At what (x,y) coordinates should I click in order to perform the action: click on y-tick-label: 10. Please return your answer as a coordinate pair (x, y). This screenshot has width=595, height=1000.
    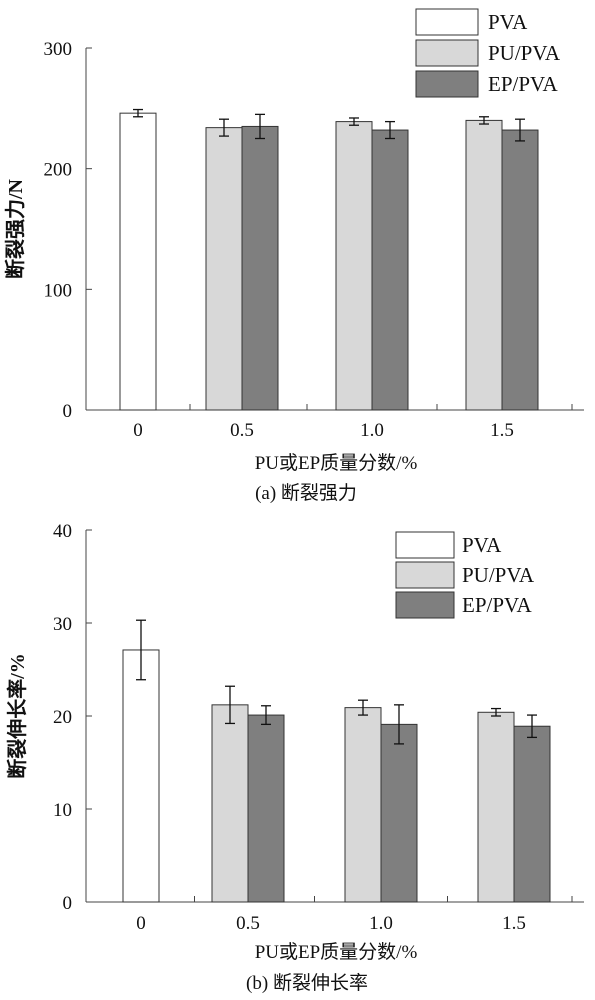
    Looking at the image, I should click on (62, 810).